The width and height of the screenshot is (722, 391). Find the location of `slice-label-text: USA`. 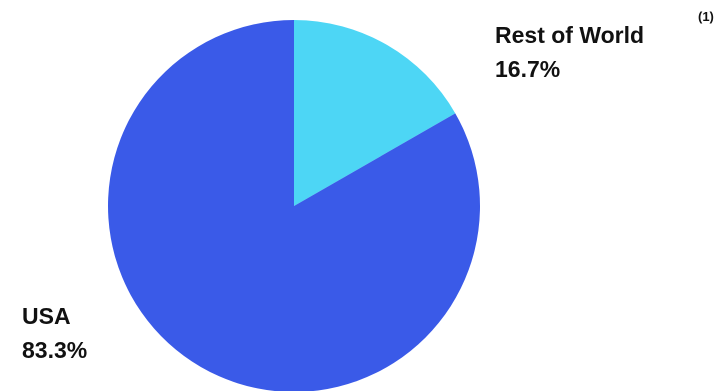

slice-label-text: USA is located at coordinates (46, 316).